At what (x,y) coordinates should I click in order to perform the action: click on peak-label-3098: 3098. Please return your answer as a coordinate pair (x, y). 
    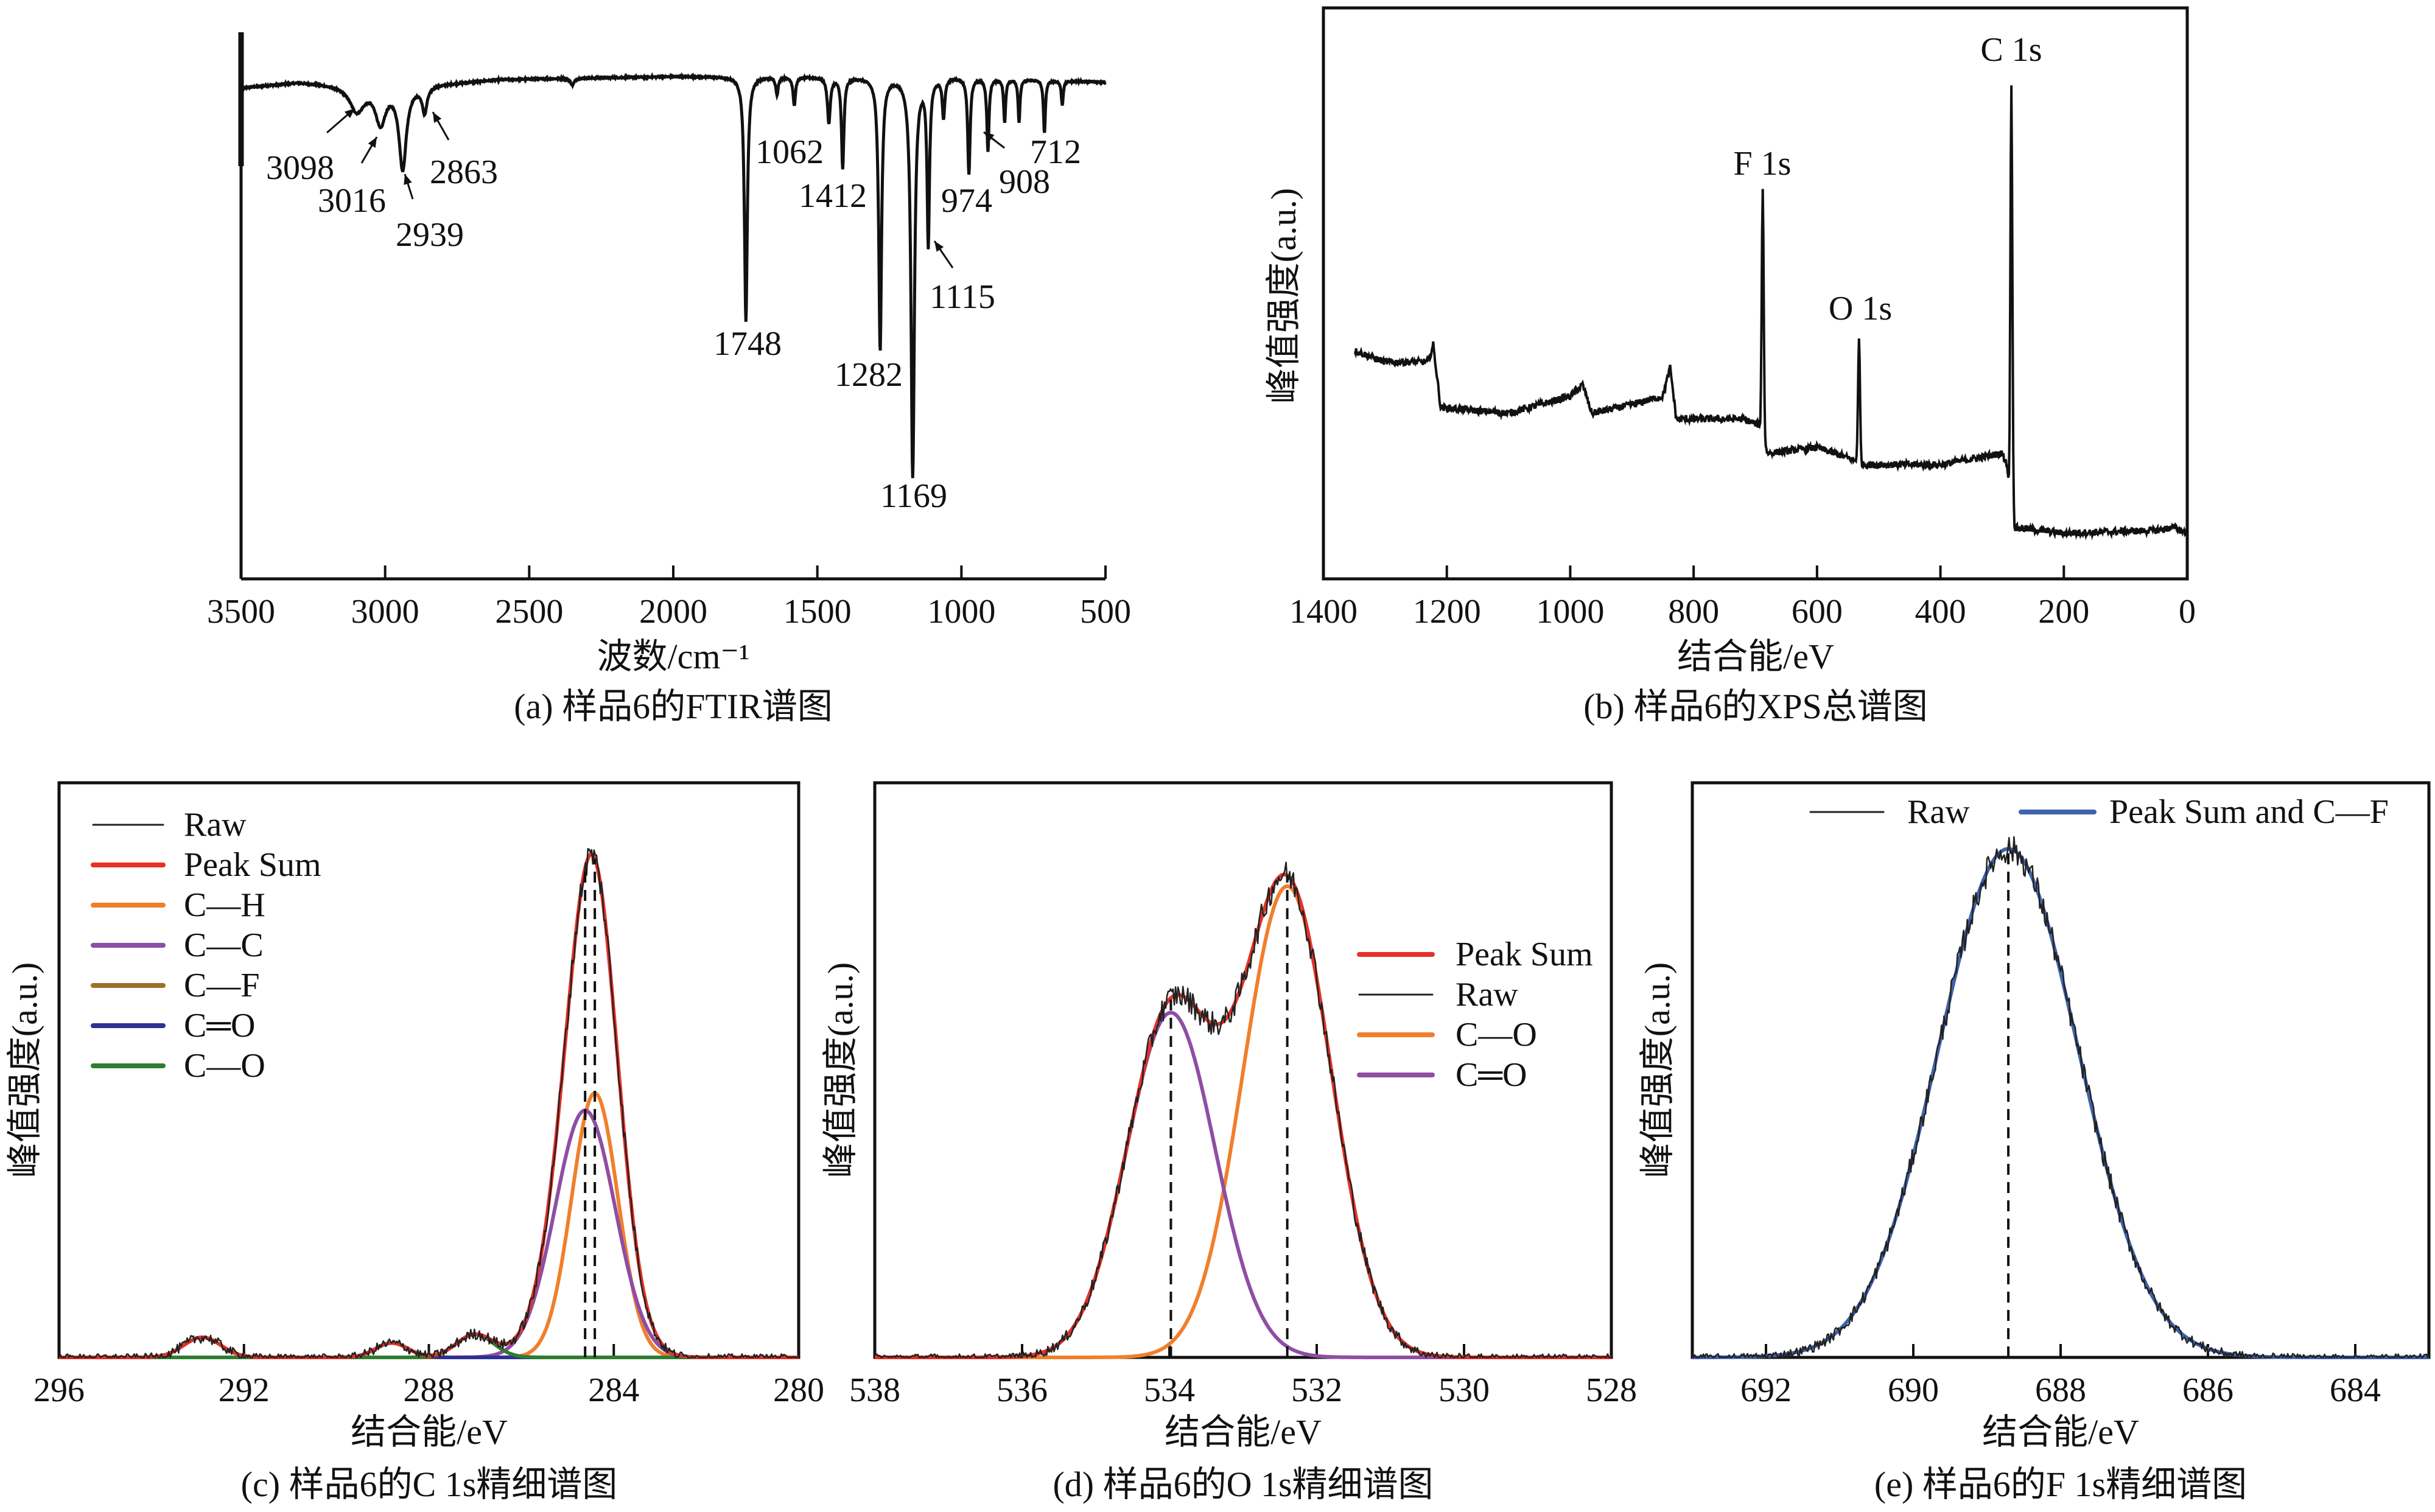
    Looking at the image, I should click on (300, 168).